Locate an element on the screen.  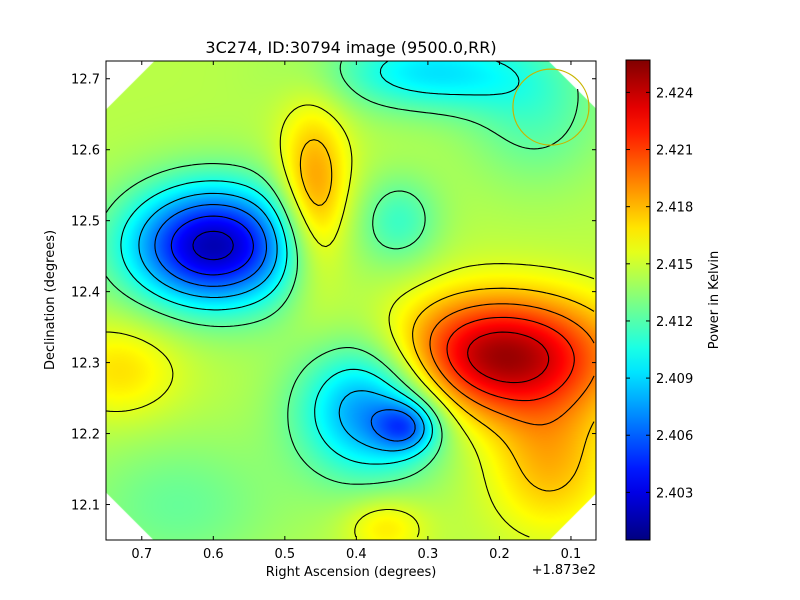
colorbar-tick-label: 2.412 is located at coordinates (674, 322).